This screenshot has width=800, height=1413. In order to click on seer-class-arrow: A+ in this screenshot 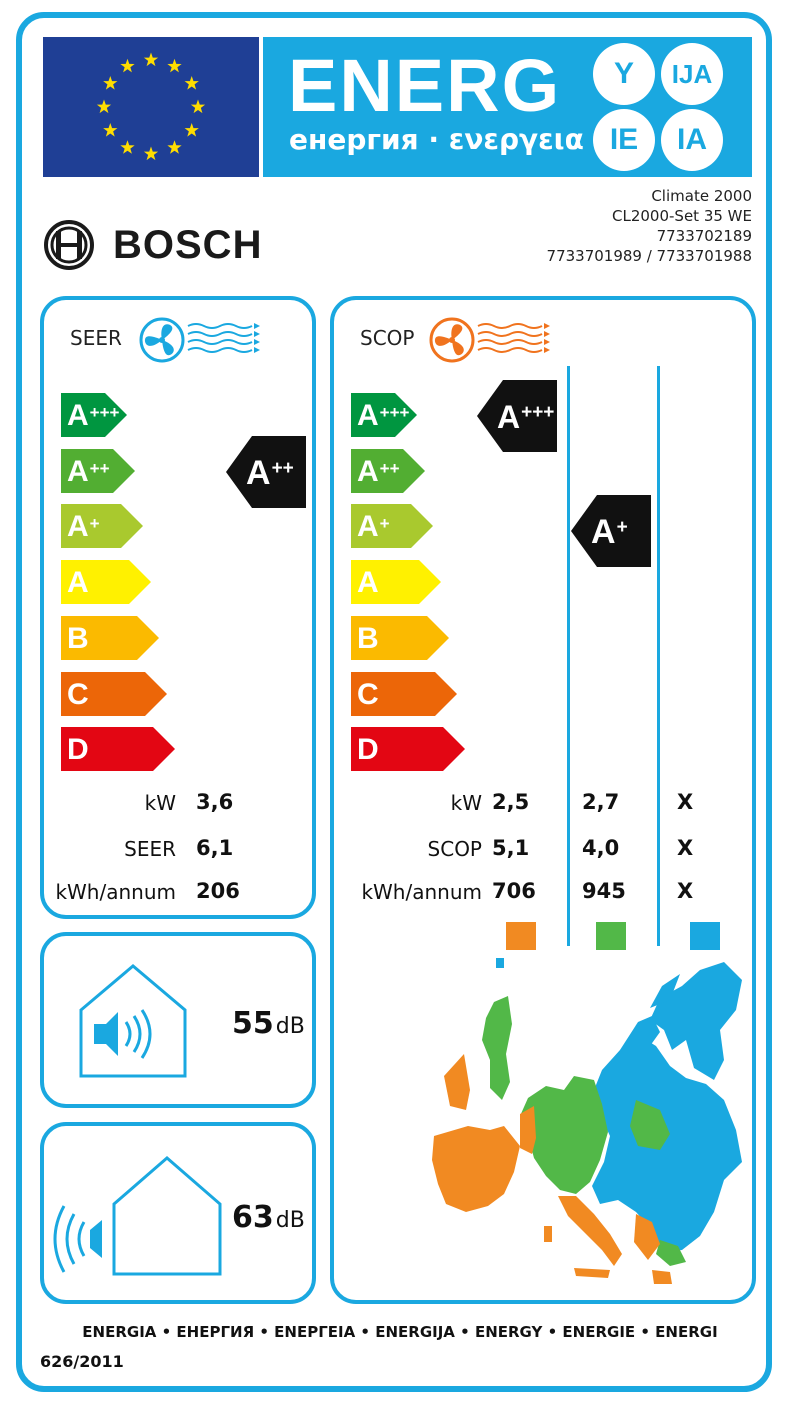, I will do `click(102, 526)`.